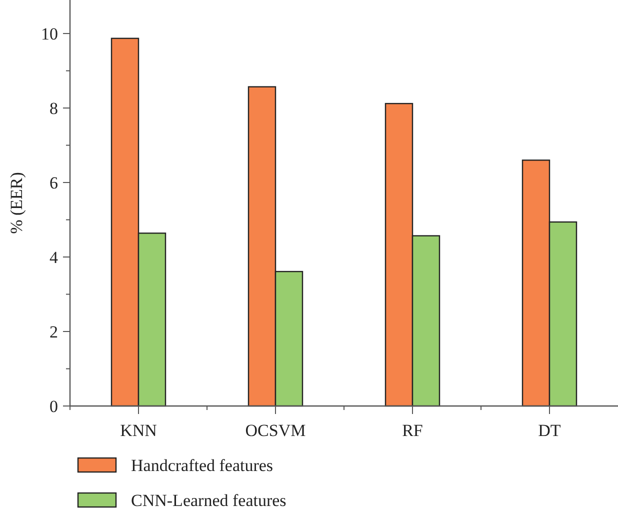 This screenshot has height=511, width=618. I want to click on y-tick-label: 8, so click(54, 108).